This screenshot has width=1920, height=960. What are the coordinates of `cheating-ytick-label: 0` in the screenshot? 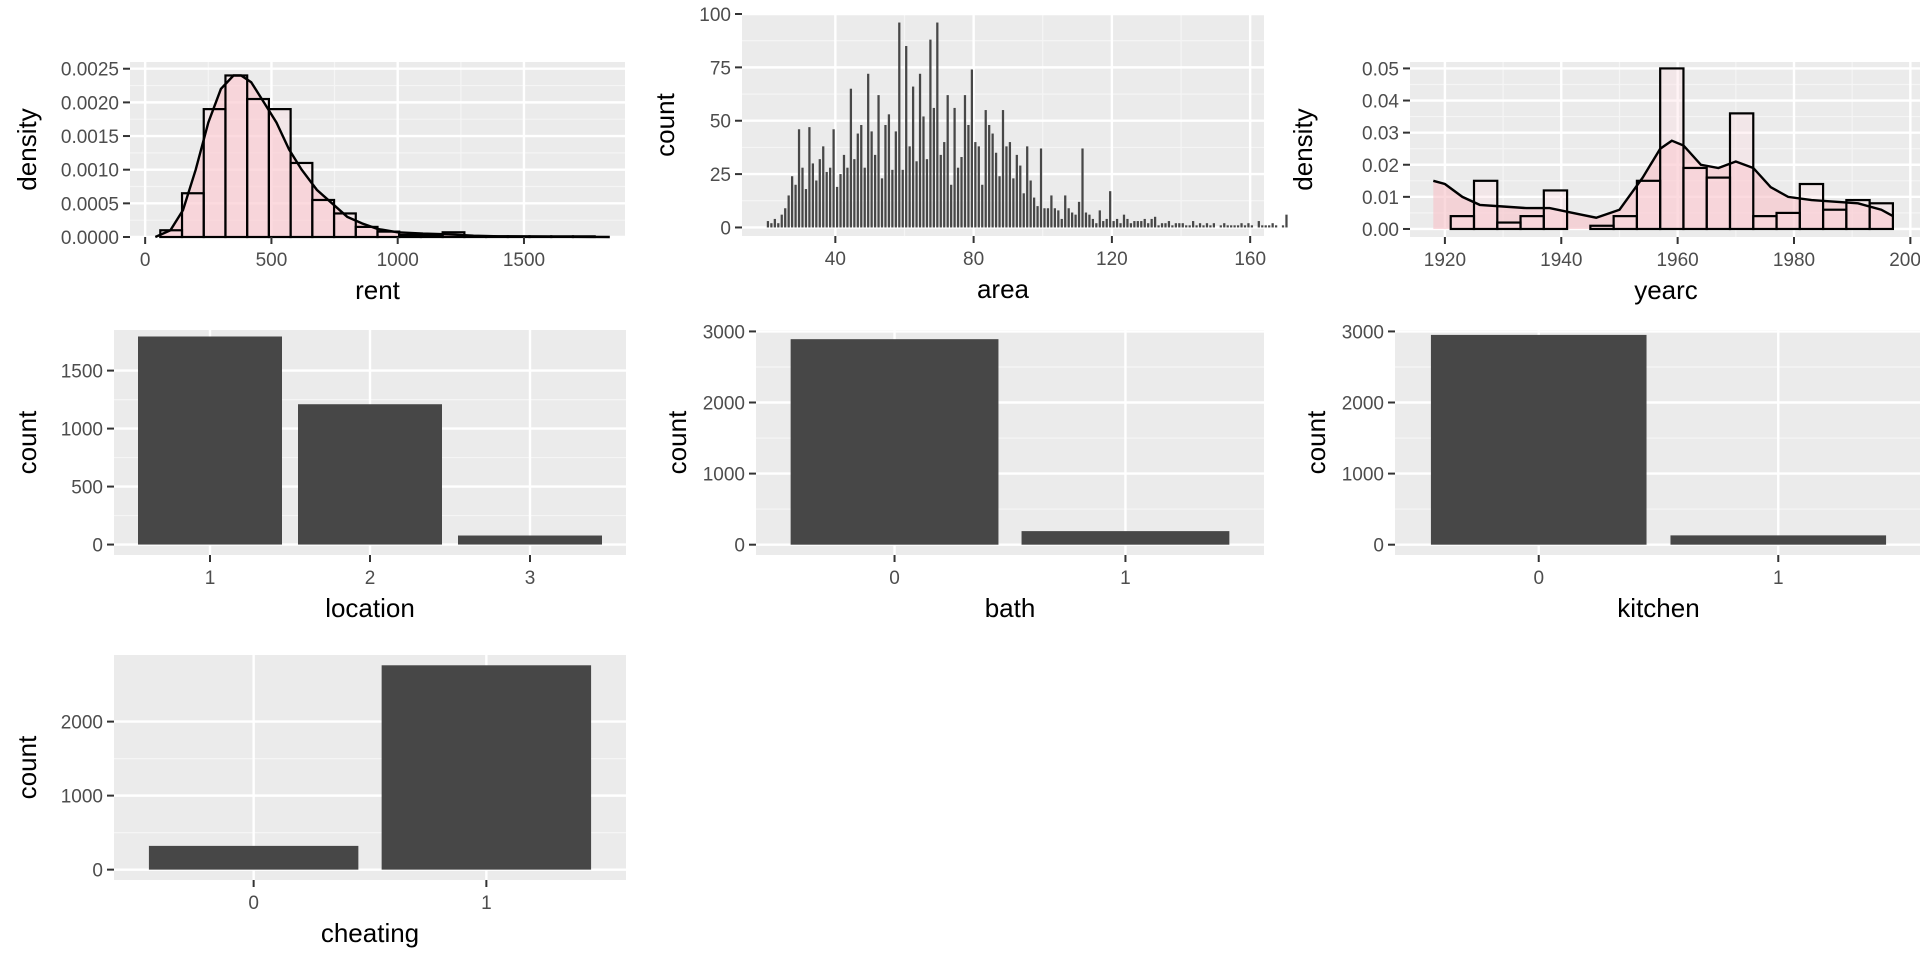 It's located at (97, 871).